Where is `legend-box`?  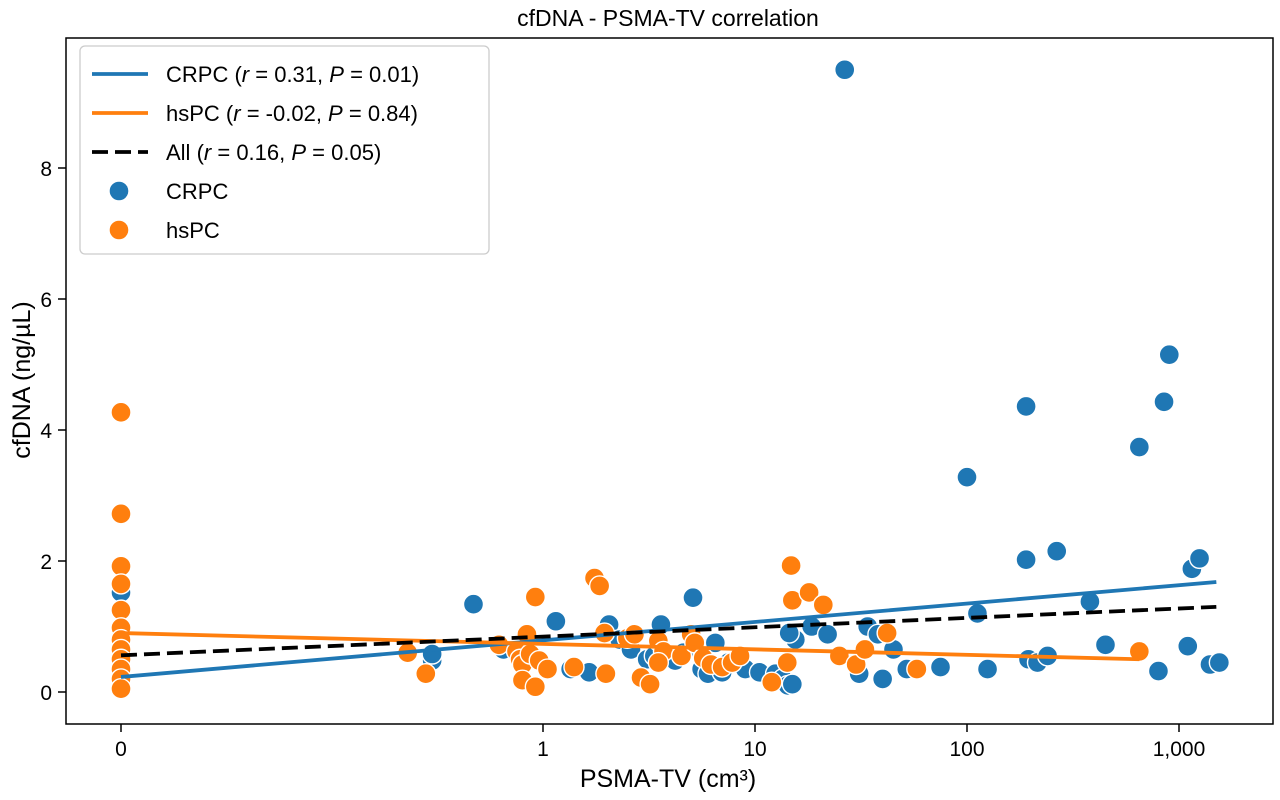 legend-box is located at coordinates (284, 150).